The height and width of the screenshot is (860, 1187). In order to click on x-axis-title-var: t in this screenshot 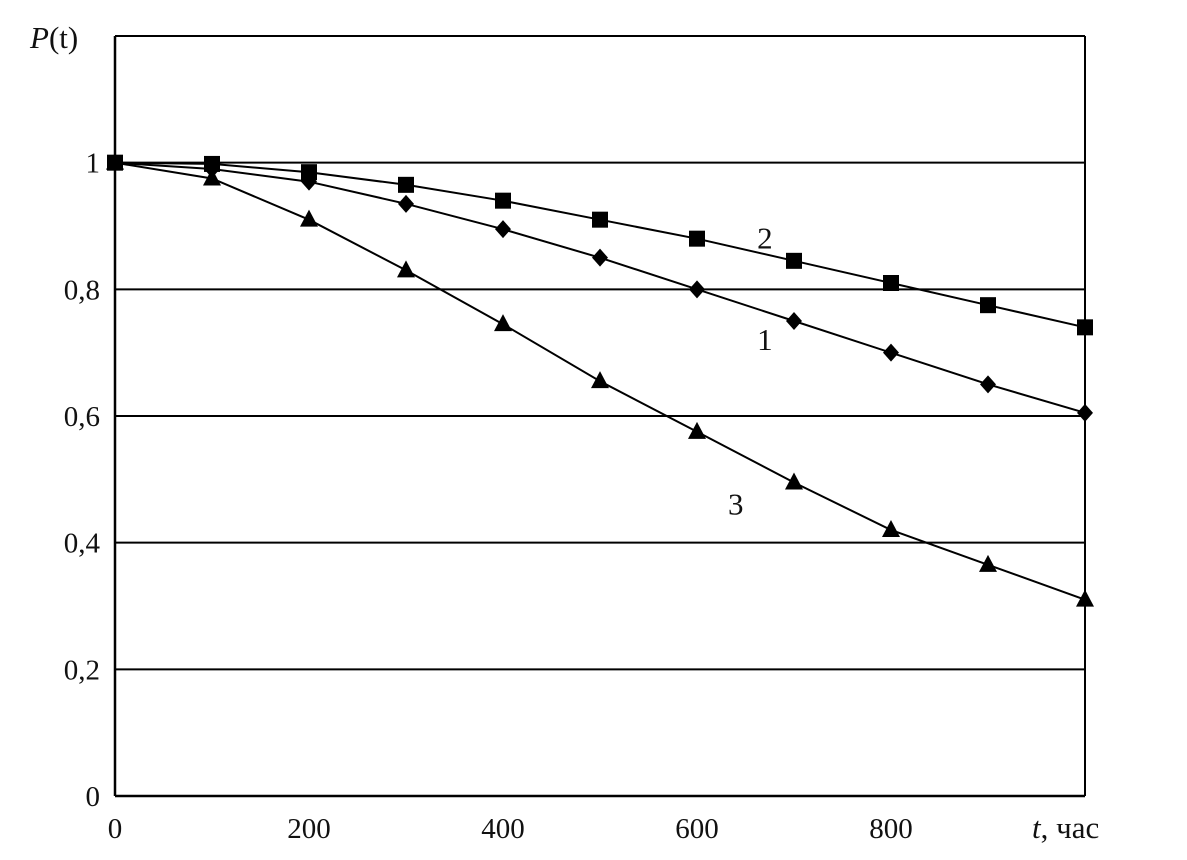, I will do `click(1037, 827)`.